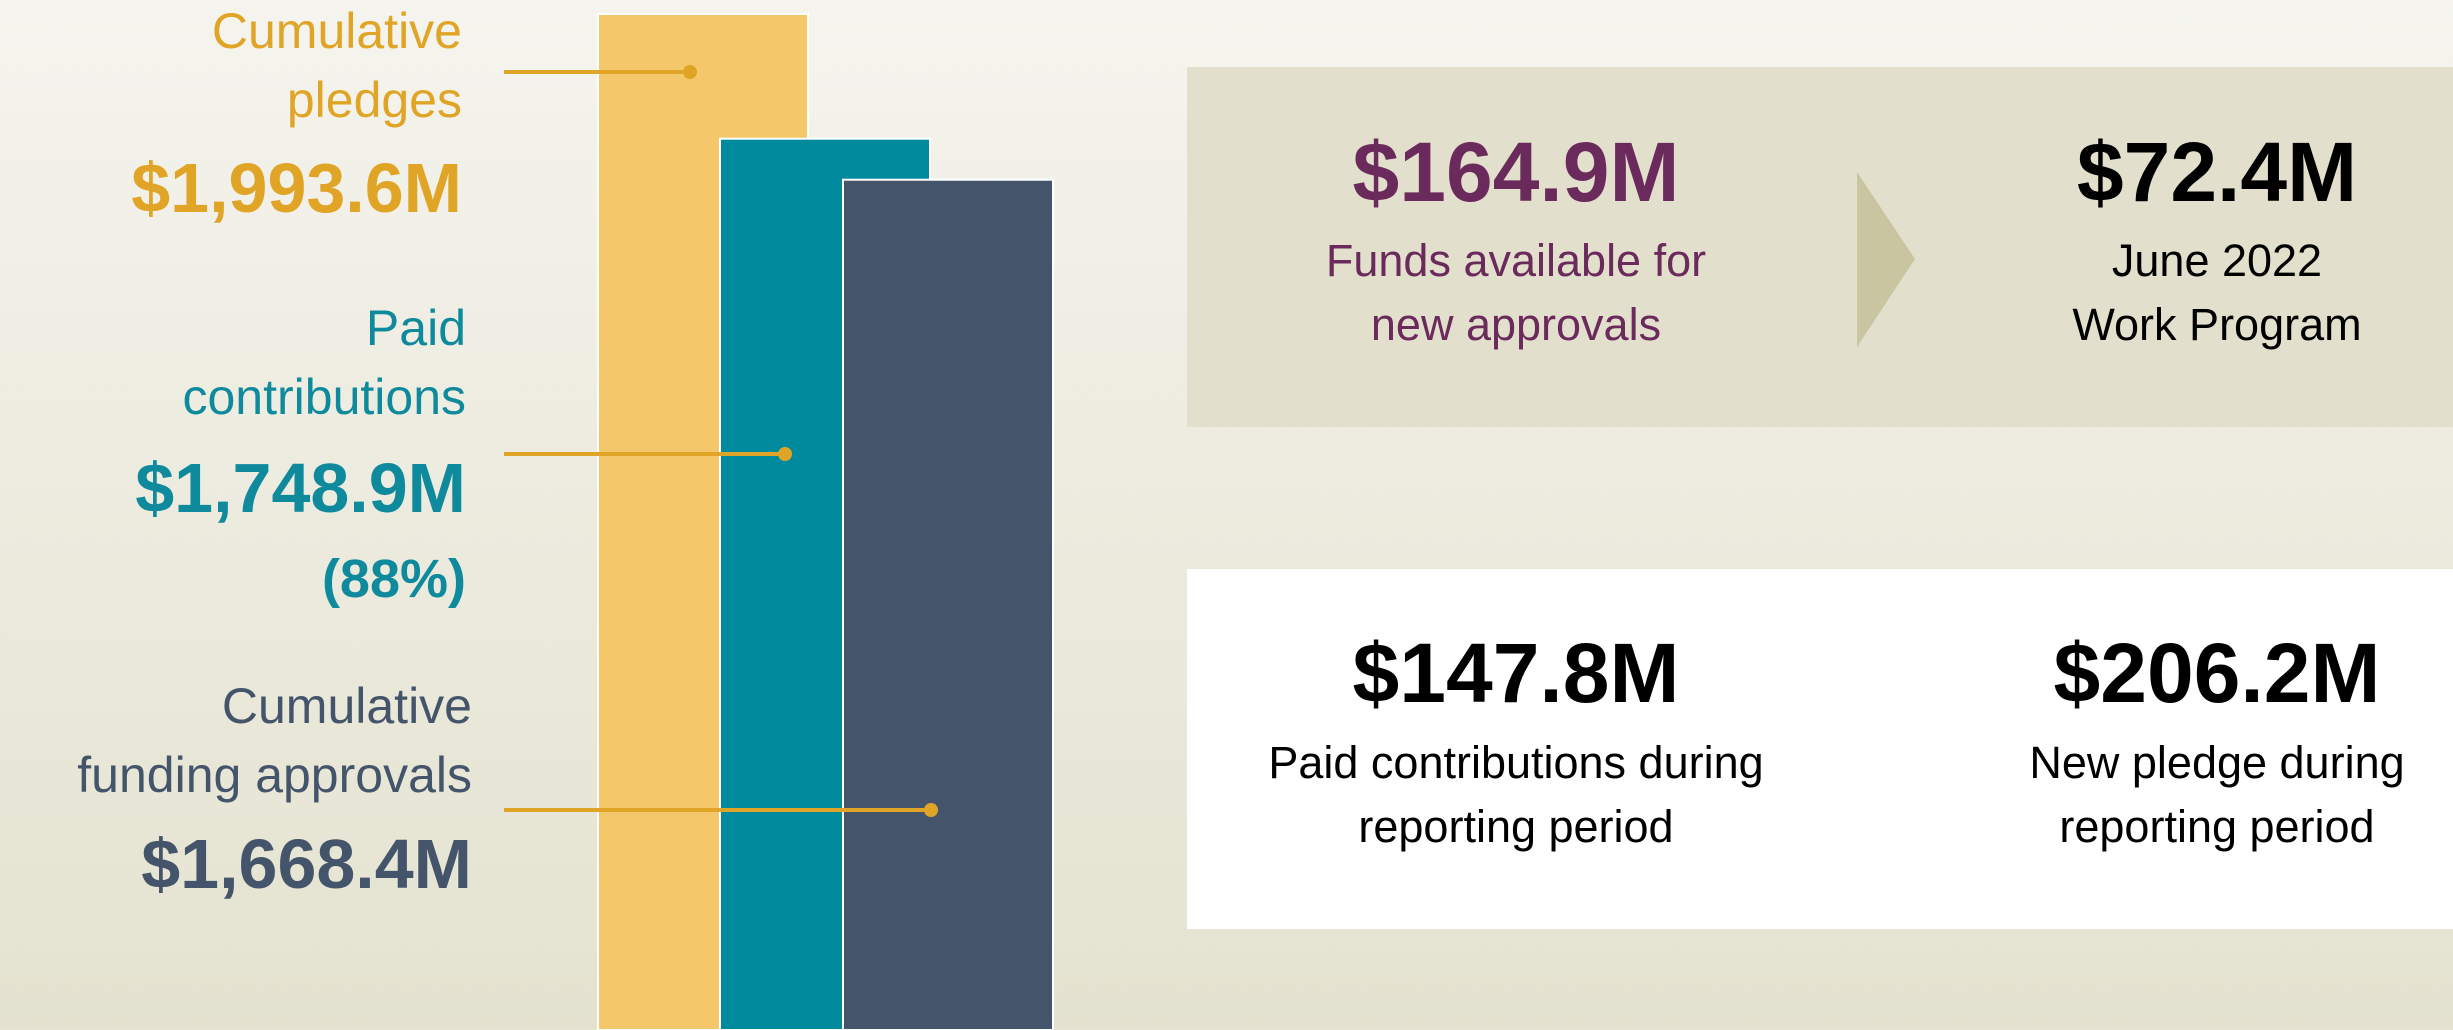 The height and width of the screenshot is (1030, 2453). I want to click on stat-caption: June 2022 Work Program, so click(2217, 292).